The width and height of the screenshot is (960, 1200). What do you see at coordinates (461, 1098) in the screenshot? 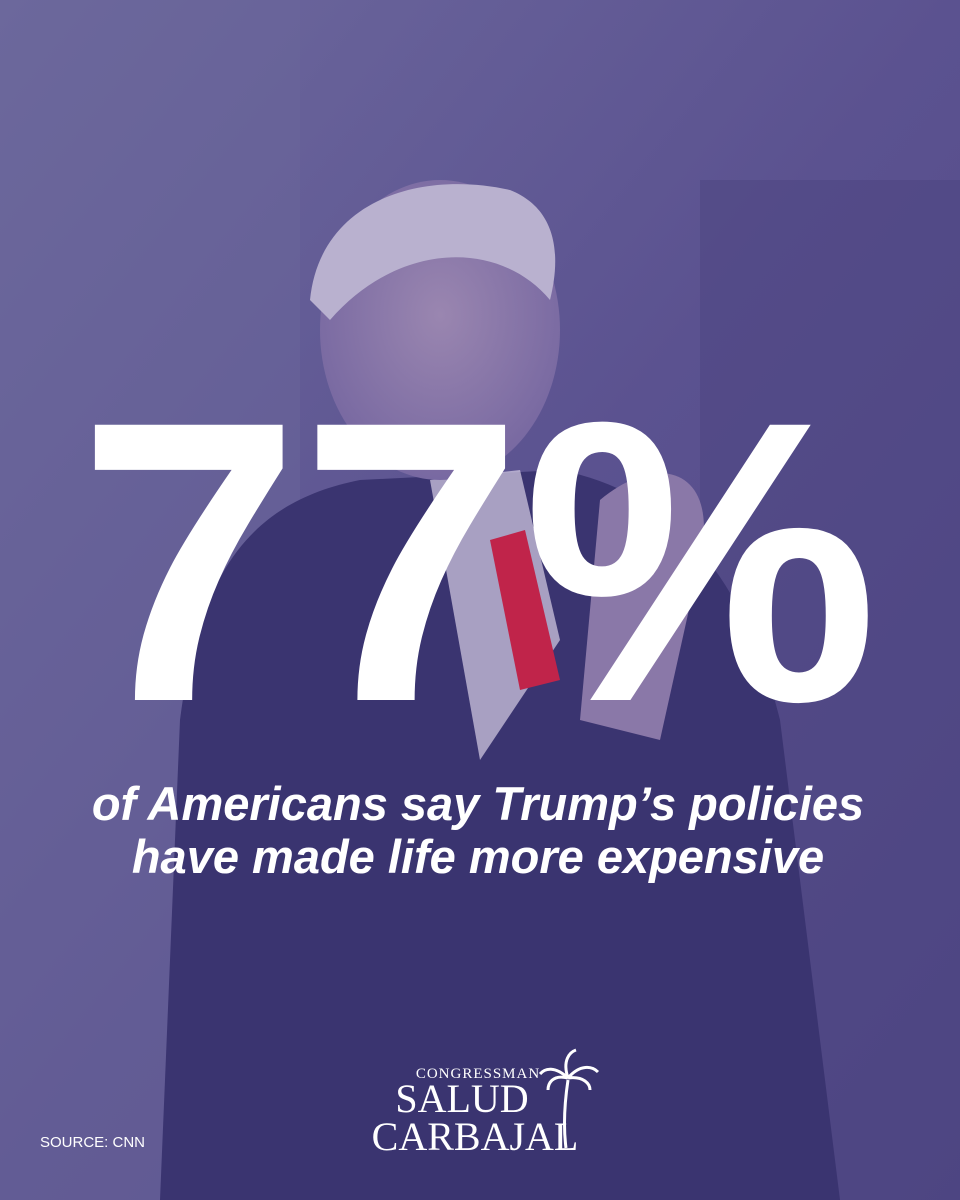
I see `logo-first-name: SALUD` at bounding box center [461, 1098].